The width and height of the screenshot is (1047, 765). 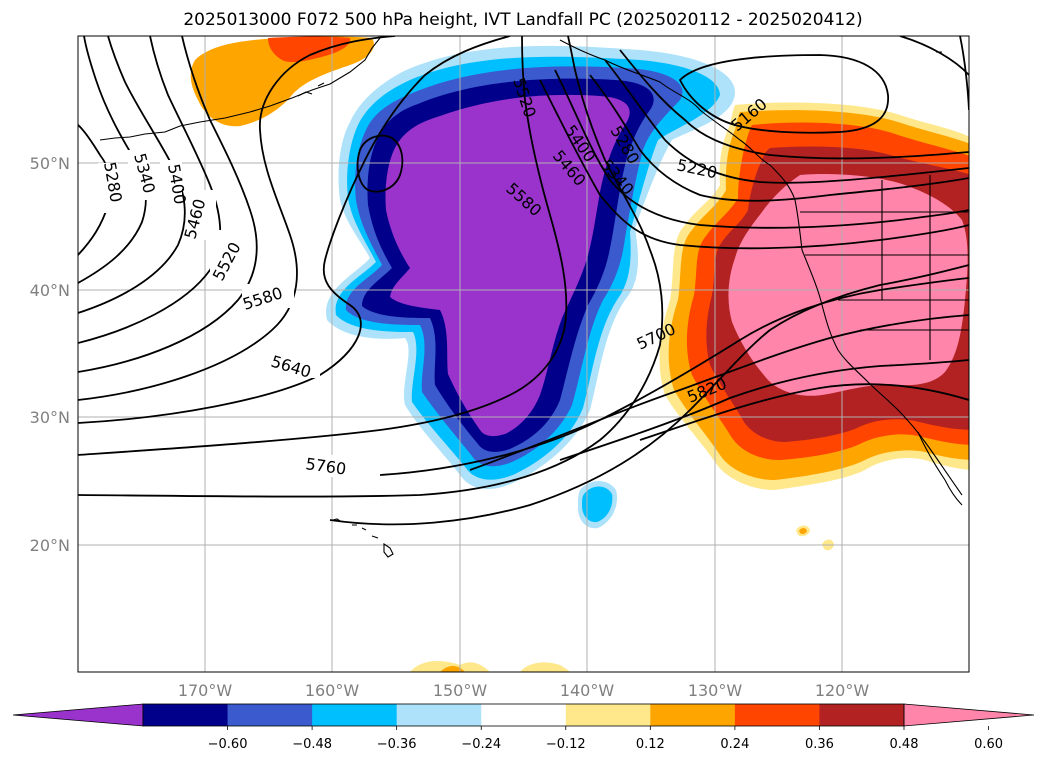 I want to click on colorbar-extend-low, so click(x=78, y=715).